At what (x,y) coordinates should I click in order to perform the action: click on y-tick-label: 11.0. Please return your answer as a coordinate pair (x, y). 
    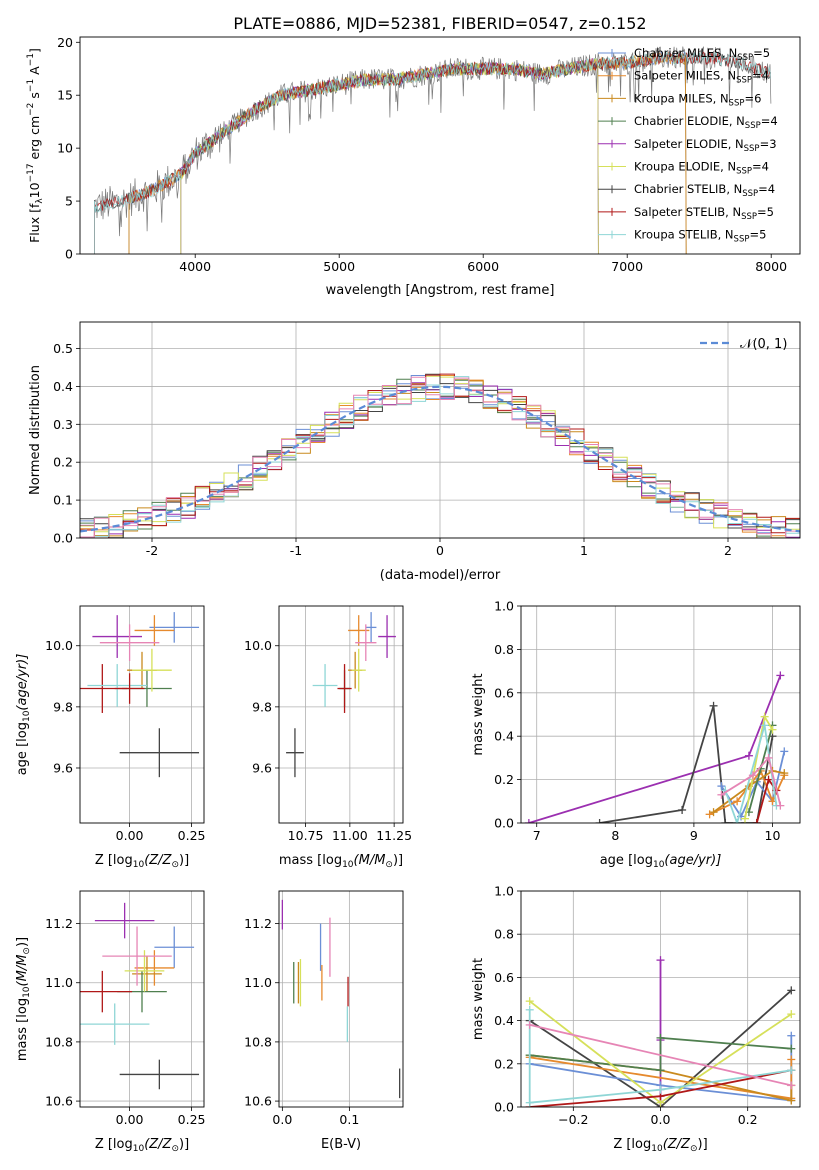
    Looking at the image, I should click on (258, 982).